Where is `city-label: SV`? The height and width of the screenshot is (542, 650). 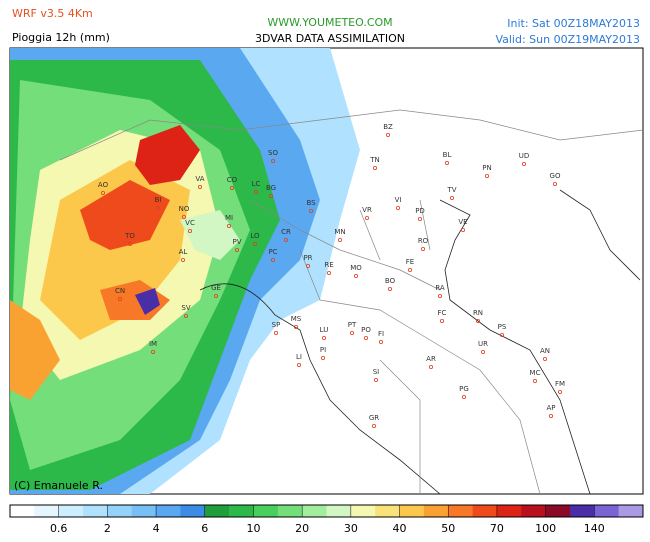
city-label: SV is located at coordinates (185, 308).